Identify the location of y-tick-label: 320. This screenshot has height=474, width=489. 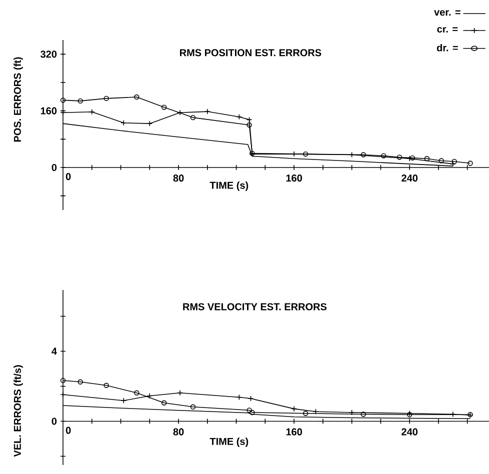
(48, 54).